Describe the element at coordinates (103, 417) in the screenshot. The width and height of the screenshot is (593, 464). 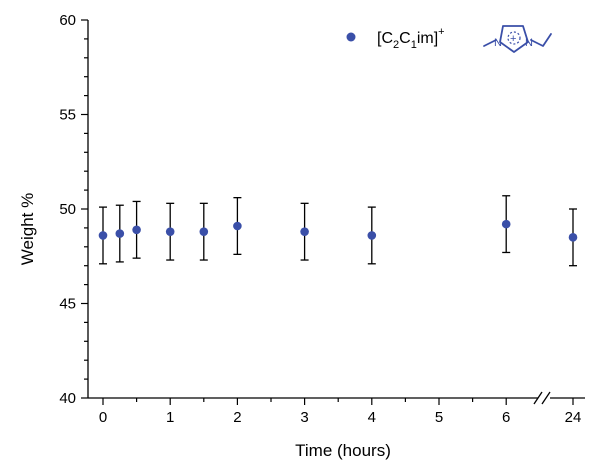
I see `x-tick-label: 0` at that location.